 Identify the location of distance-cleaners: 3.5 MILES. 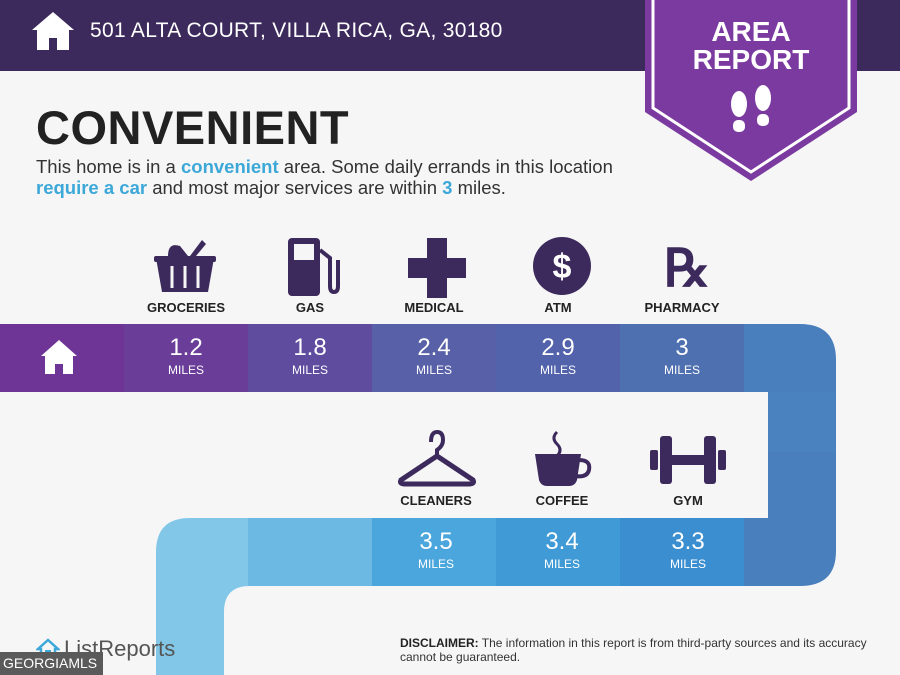
(436, 552).